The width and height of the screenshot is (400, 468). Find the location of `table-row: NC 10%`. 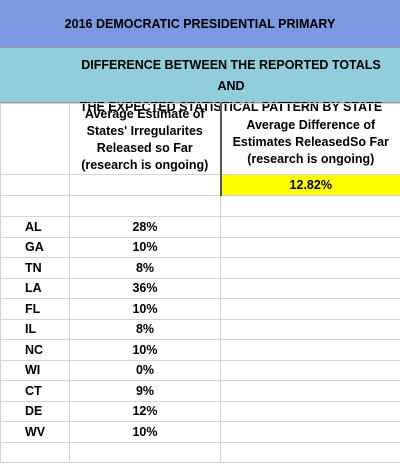

table-row: NC 10% is located at coordinates (200, 350).